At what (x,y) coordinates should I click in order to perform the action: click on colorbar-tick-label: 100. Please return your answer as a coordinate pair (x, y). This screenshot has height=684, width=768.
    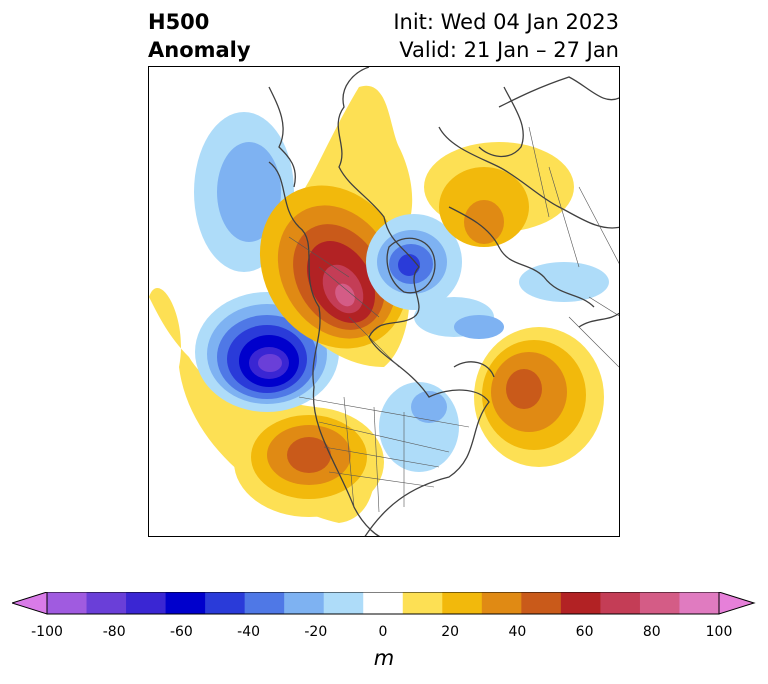
    Looking at the image, I should click on (719, 632).